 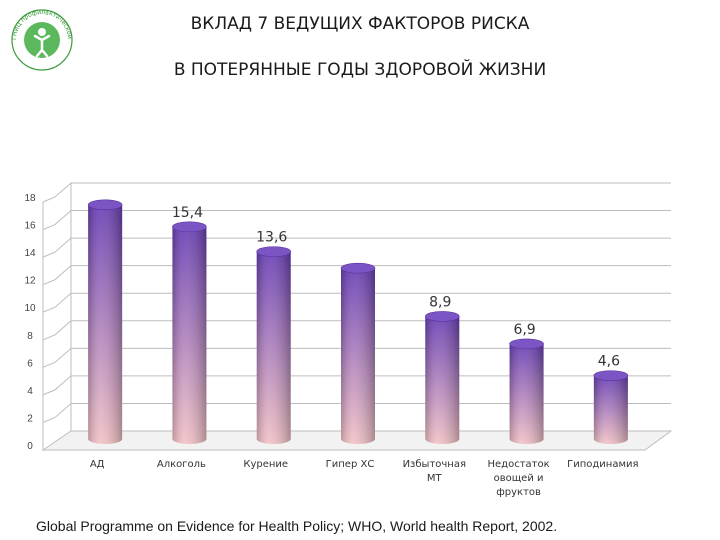 What do you see at coordinates (519, 464) in the screenshot?
I see `x-category-label: Недостаток` at bounding box center [519, 464].